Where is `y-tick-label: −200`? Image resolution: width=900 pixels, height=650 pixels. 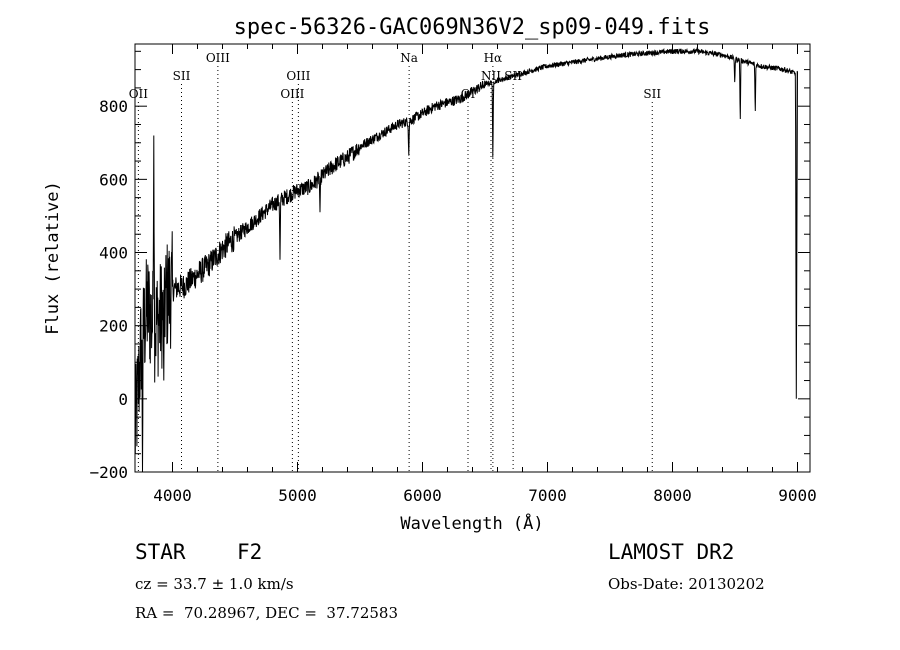
y-tick-label: −200 is located at coordinates (108, 472).